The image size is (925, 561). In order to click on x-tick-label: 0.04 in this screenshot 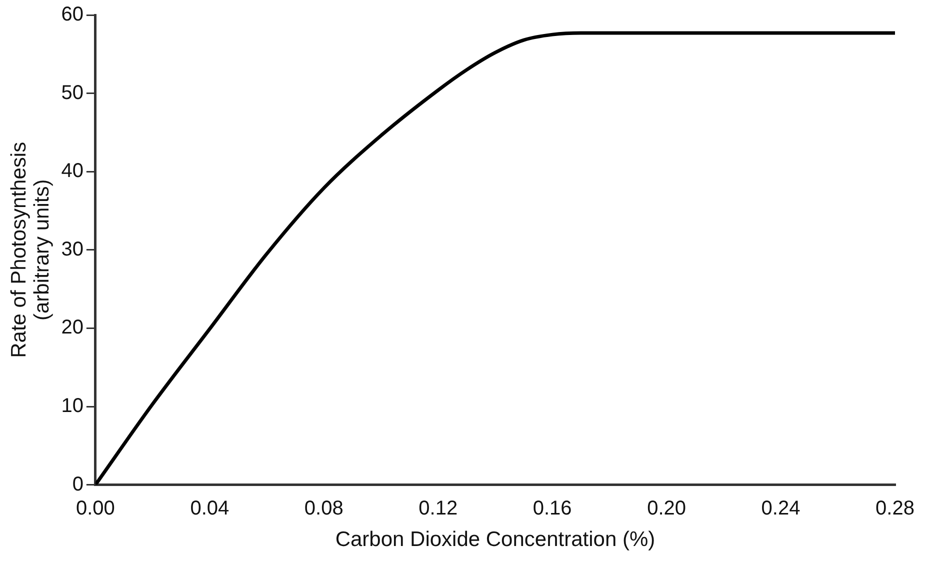, I will do `click(210, 508)`.